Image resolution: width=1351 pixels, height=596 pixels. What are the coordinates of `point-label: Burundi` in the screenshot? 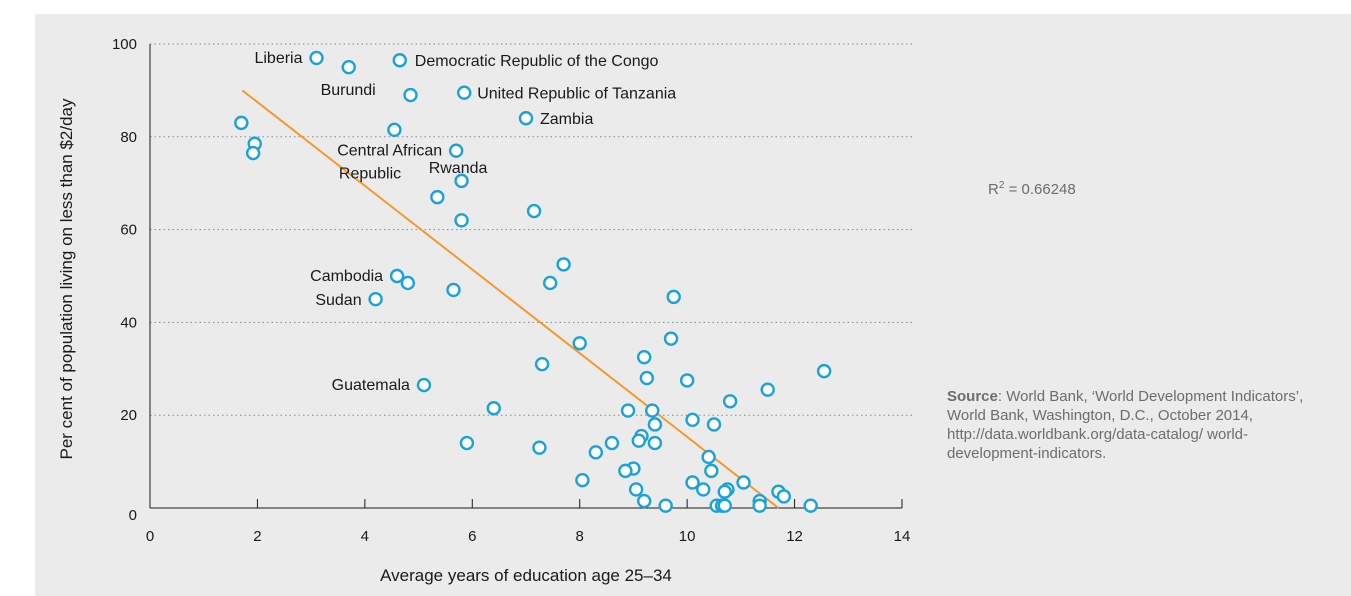 It's located at (348, 90).